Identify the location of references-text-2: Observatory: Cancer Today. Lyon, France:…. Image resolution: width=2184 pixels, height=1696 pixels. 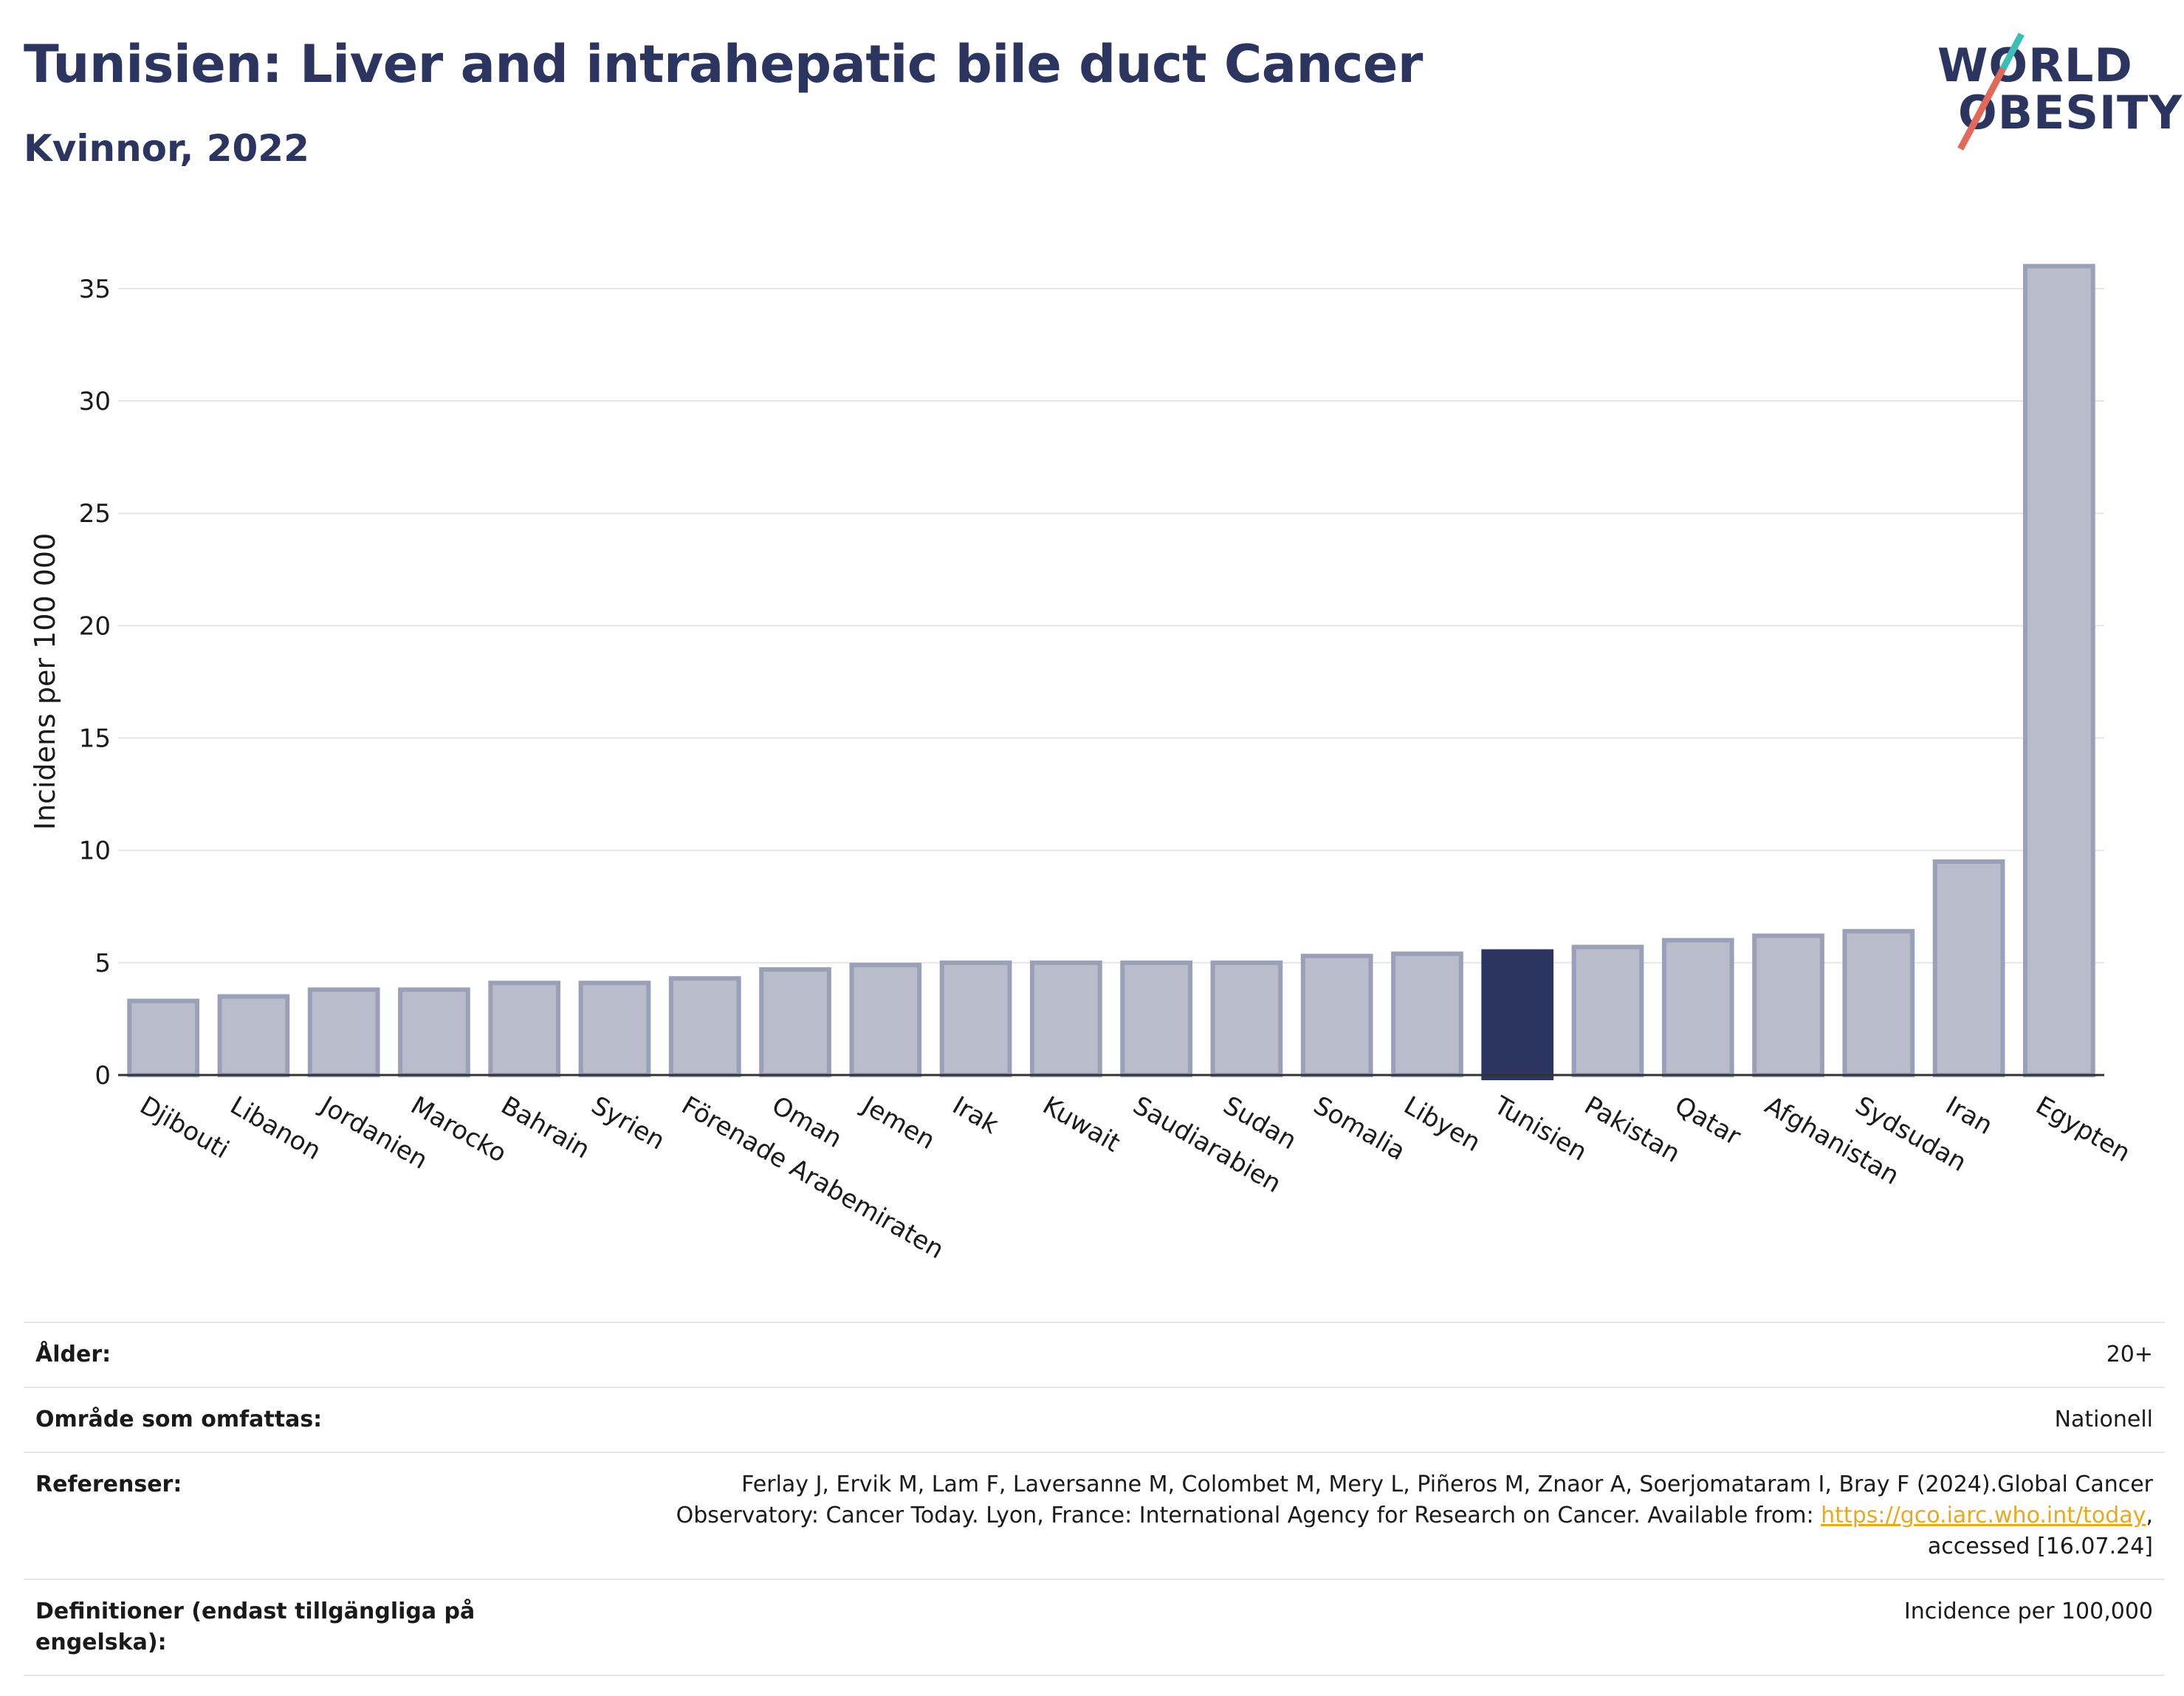
(1249, 1515).